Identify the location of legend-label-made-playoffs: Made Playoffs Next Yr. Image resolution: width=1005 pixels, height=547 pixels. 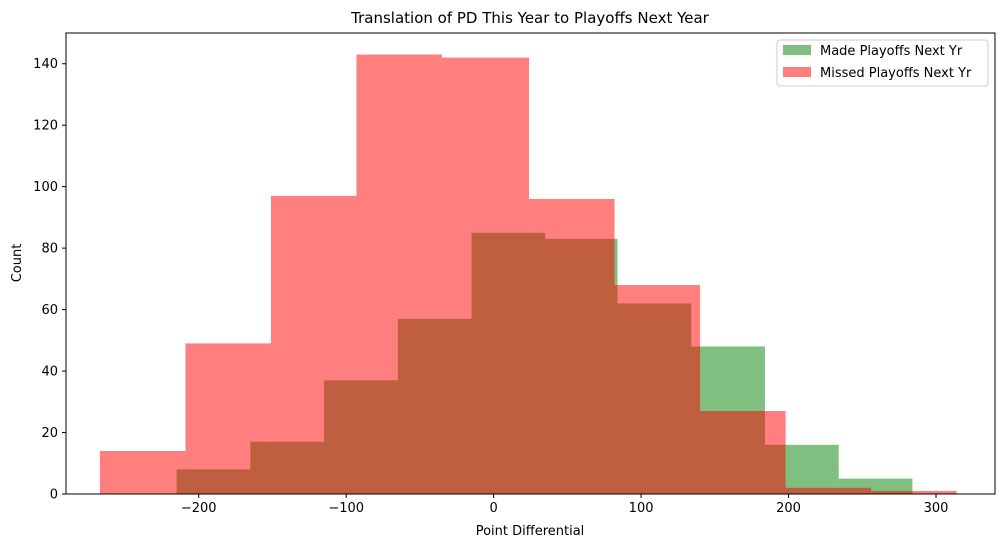
(891, 51).